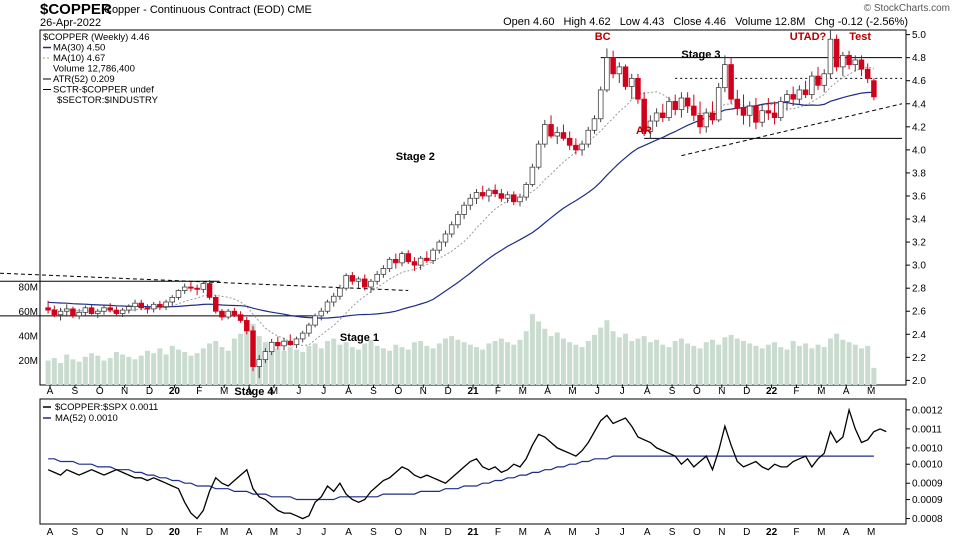  I want to click on price-x-tick-label: D, so click(448, 391).